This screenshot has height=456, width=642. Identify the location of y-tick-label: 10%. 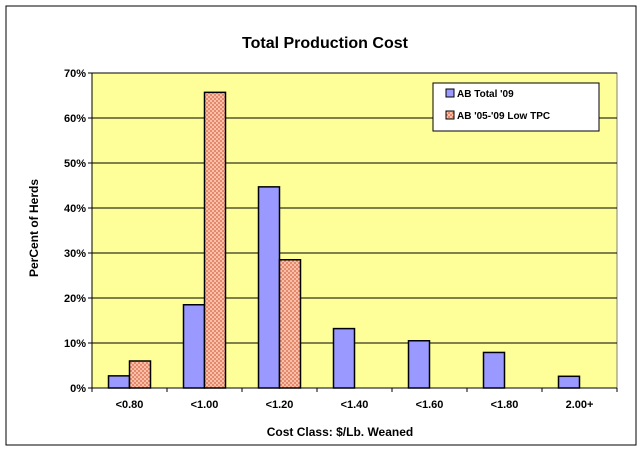
(75, 344).